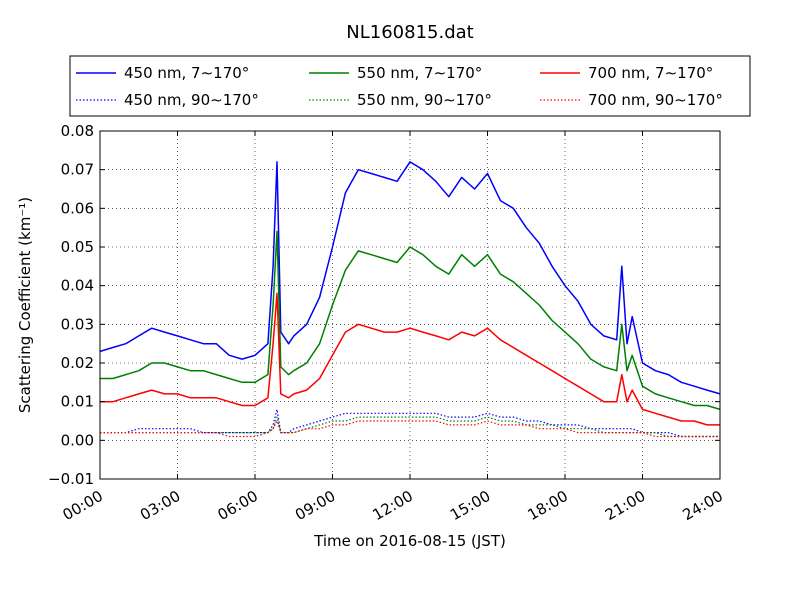 The width and height of the screenshot is (800, 600). Describe the element at coordinates (238, 505) in the screenshot. I see `x-tick-label: 06:00` at that location.